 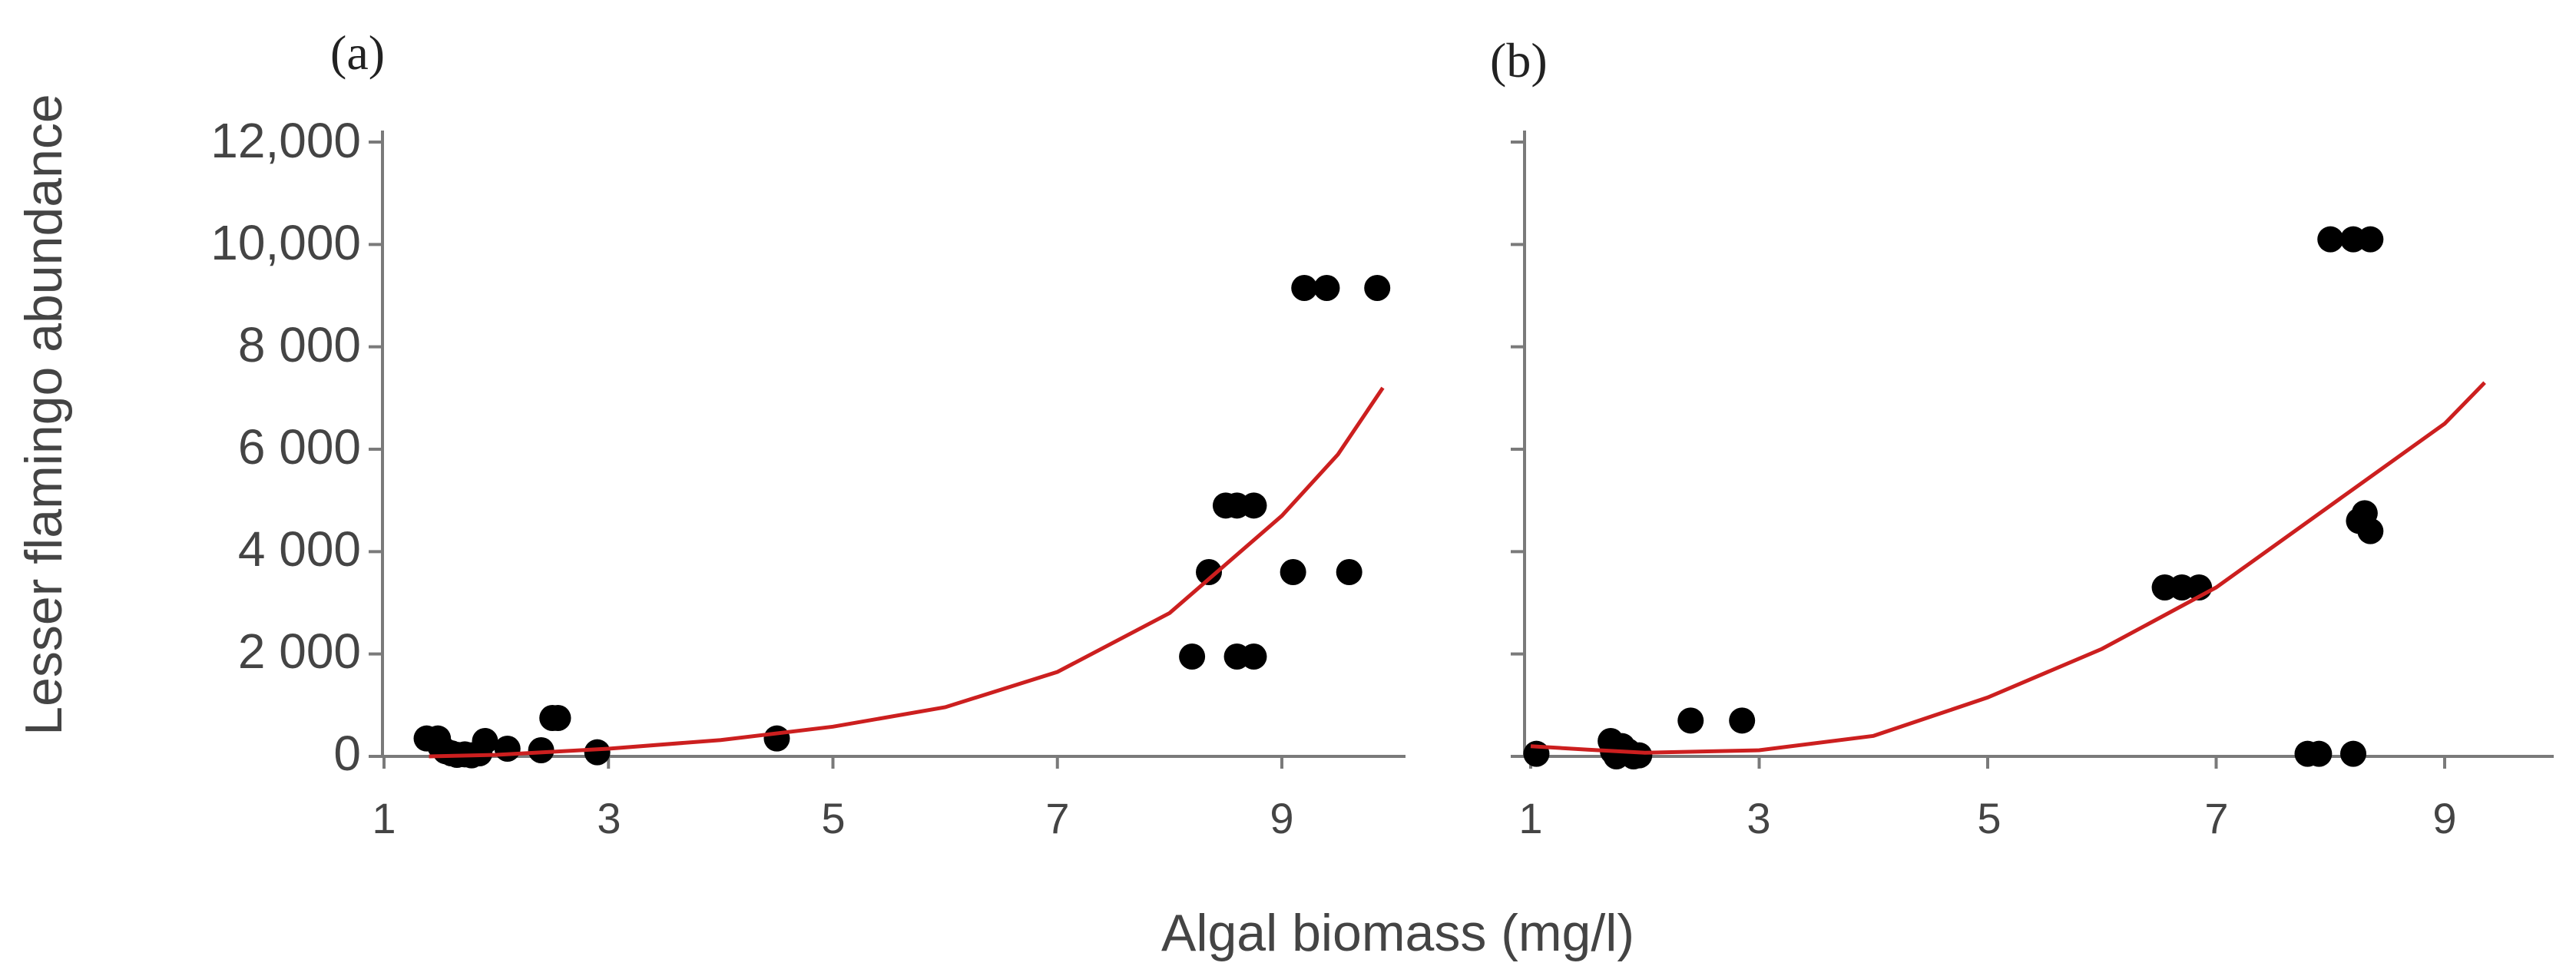 What do you see at coordinates (1057, 818) in the screenshot?
I see `panel-a-x-tick-label-7: 7` at bounding box center [1057, 818].